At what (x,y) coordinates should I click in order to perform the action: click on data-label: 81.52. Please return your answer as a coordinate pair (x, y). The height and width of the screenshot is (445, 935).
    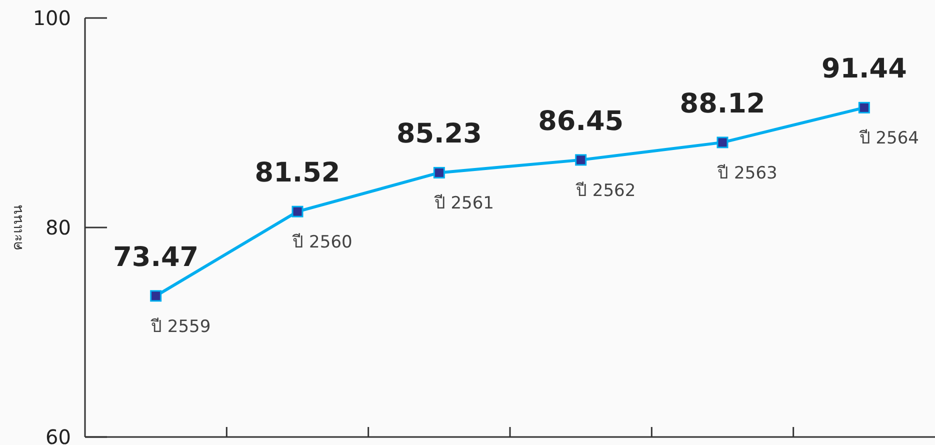
    Looking at the image, I should click on (297, 173).